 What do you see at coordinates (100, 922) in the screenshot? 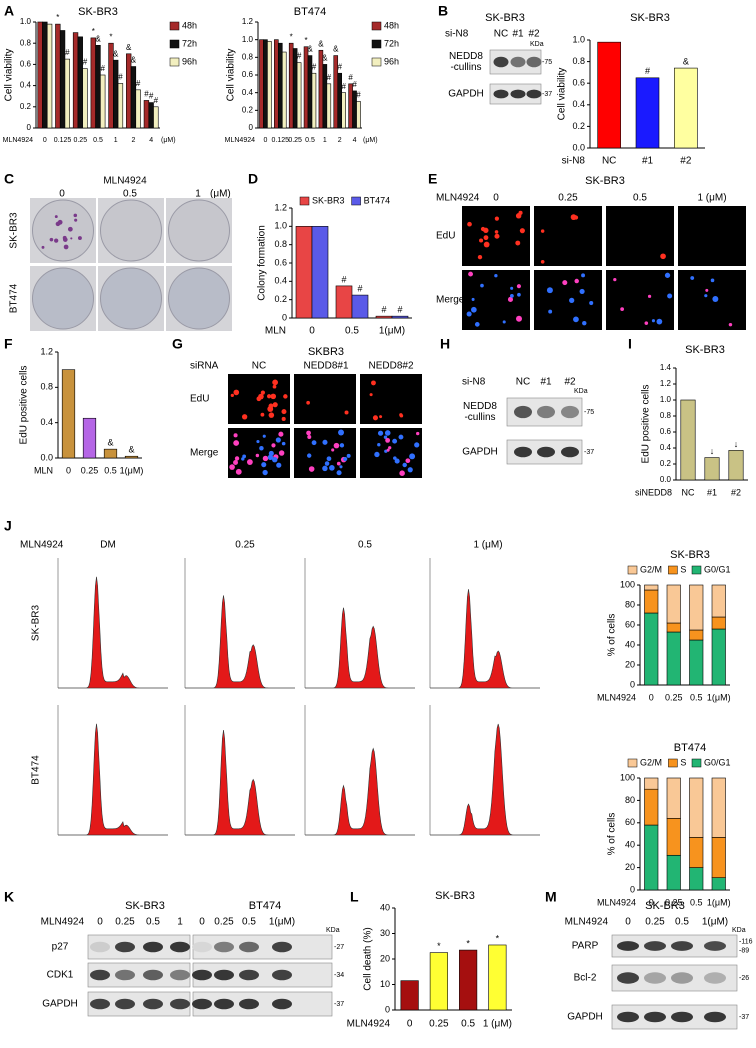
I see `lane-label: 0` at bounding box center [100, 922].